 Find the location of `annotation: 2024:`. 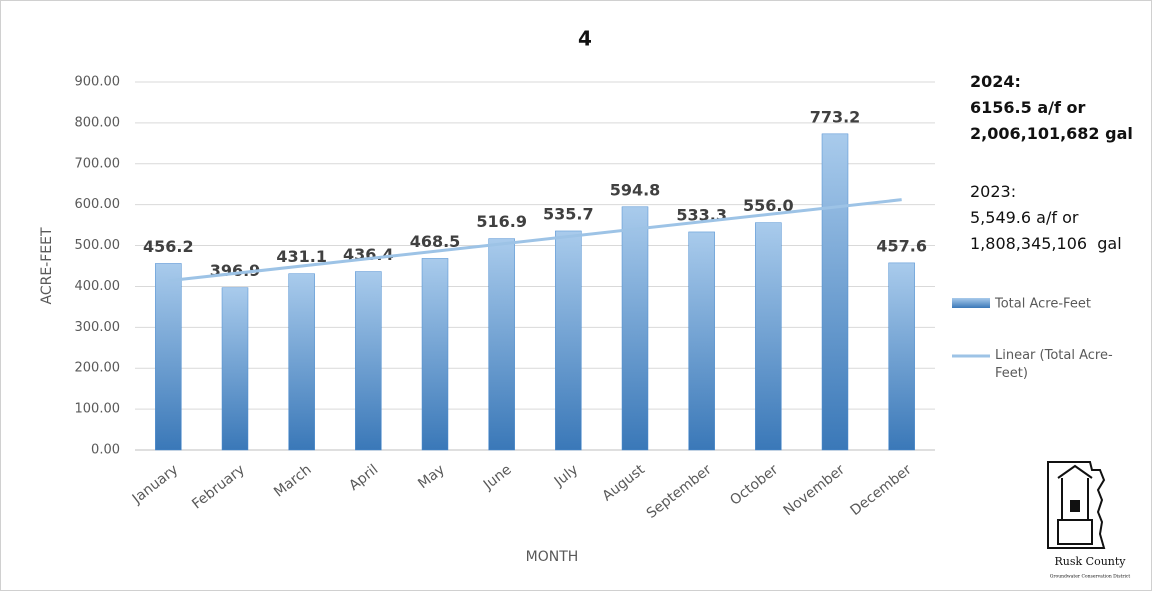

annotation: 2024: is located at coordinates (995, 81).